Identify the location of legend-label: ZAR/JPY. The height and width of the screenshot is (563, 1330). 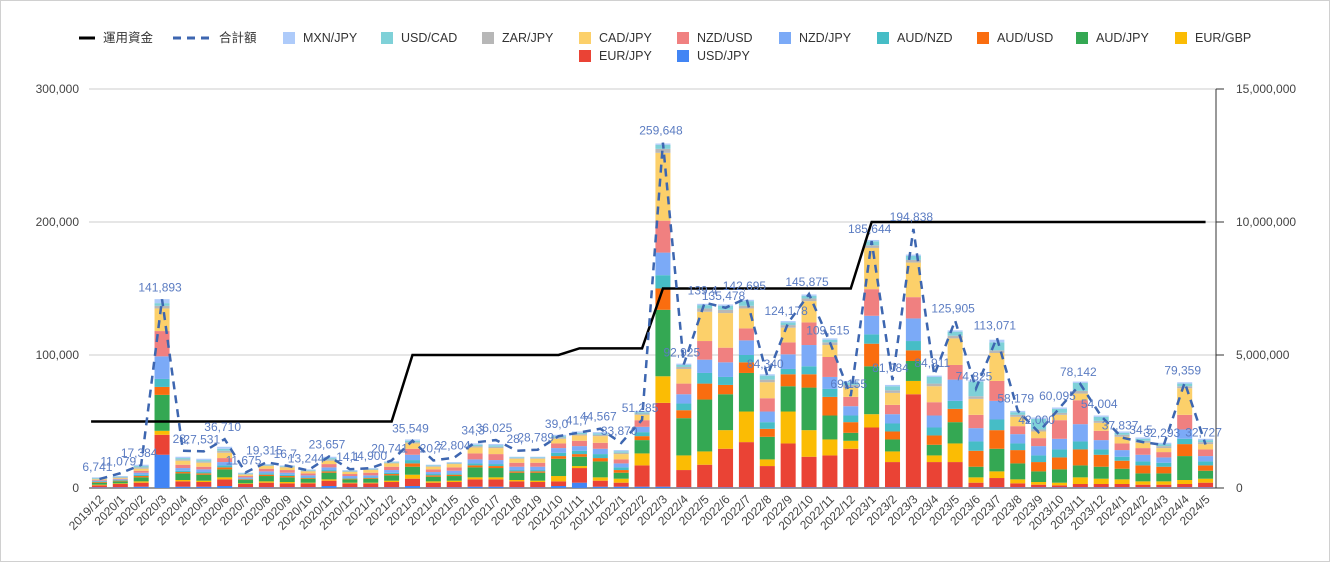
(528, 38).